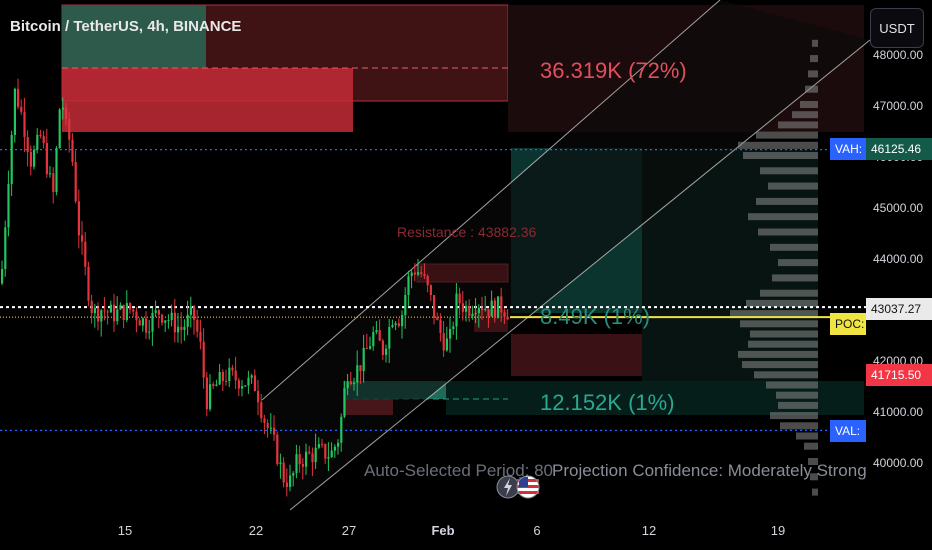 This screenshot has width=932, height=550. Describe the element at coordinates (458, 470) in the screenshot. I see `auto-period-label: Auto-Selected Period: 80` at that location.